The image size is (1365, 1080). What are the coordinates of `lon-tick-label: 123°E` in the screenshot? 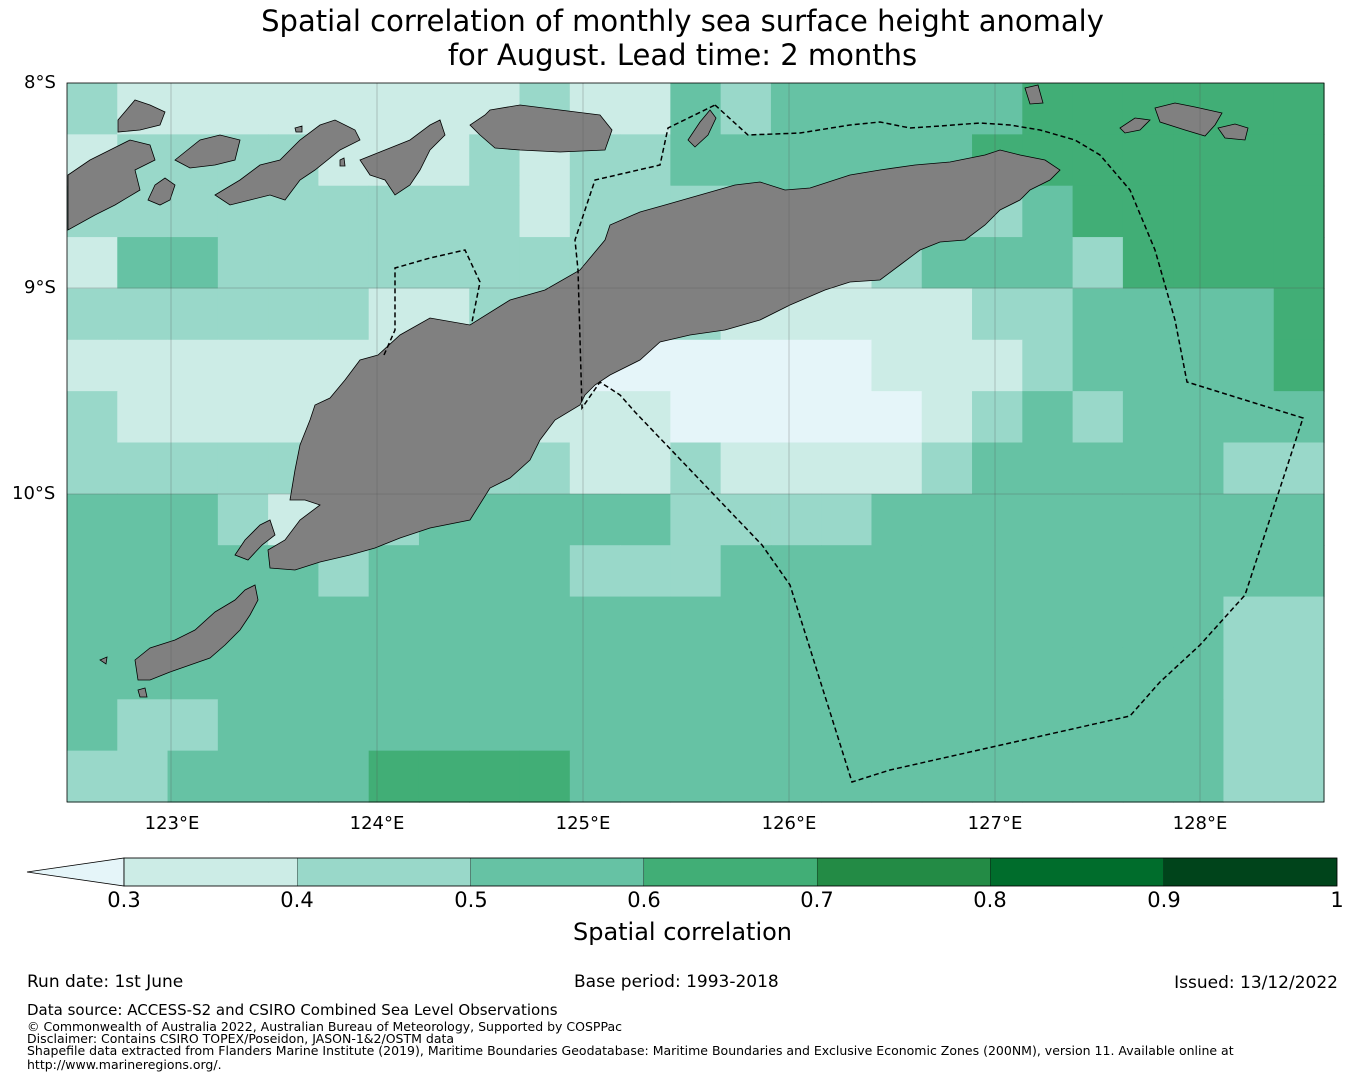 It's located at (172, 823).